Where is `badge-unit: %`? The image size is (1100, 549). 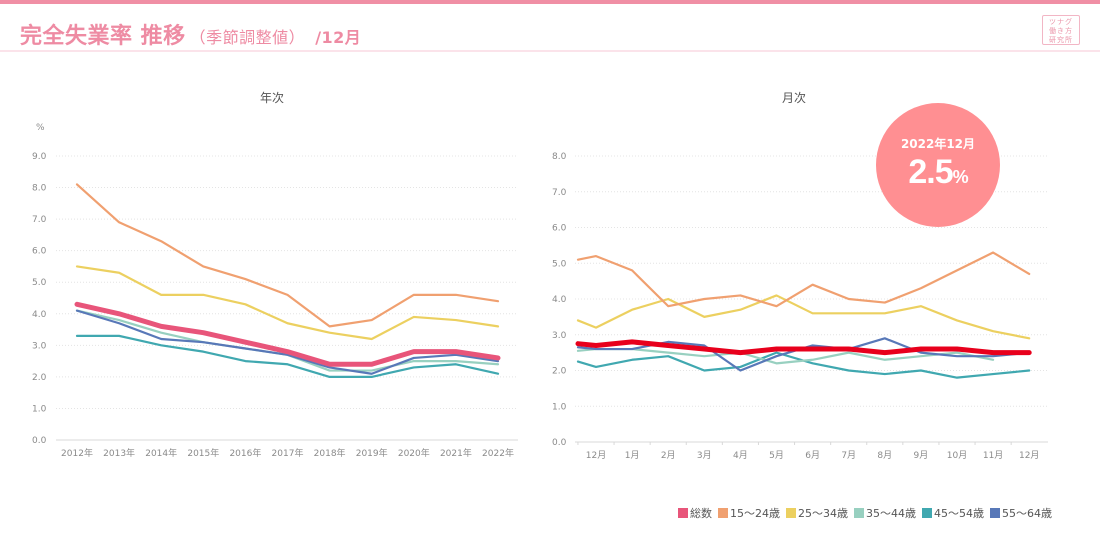 badge-unit: % is located at coordinates (960, 177).